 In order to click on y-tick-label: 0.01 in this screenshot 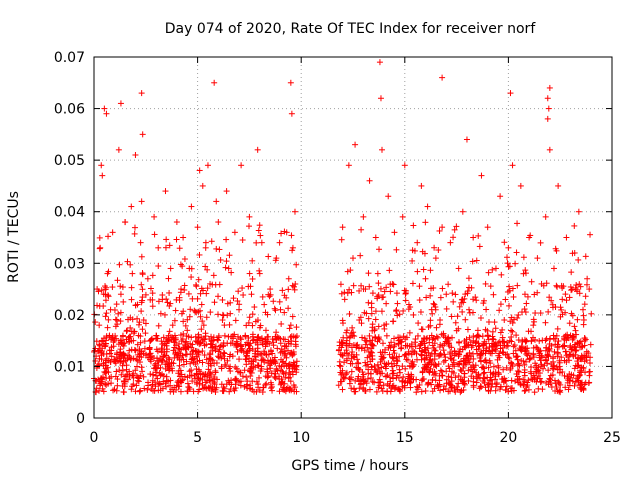, I will do `click(69, 367)`.